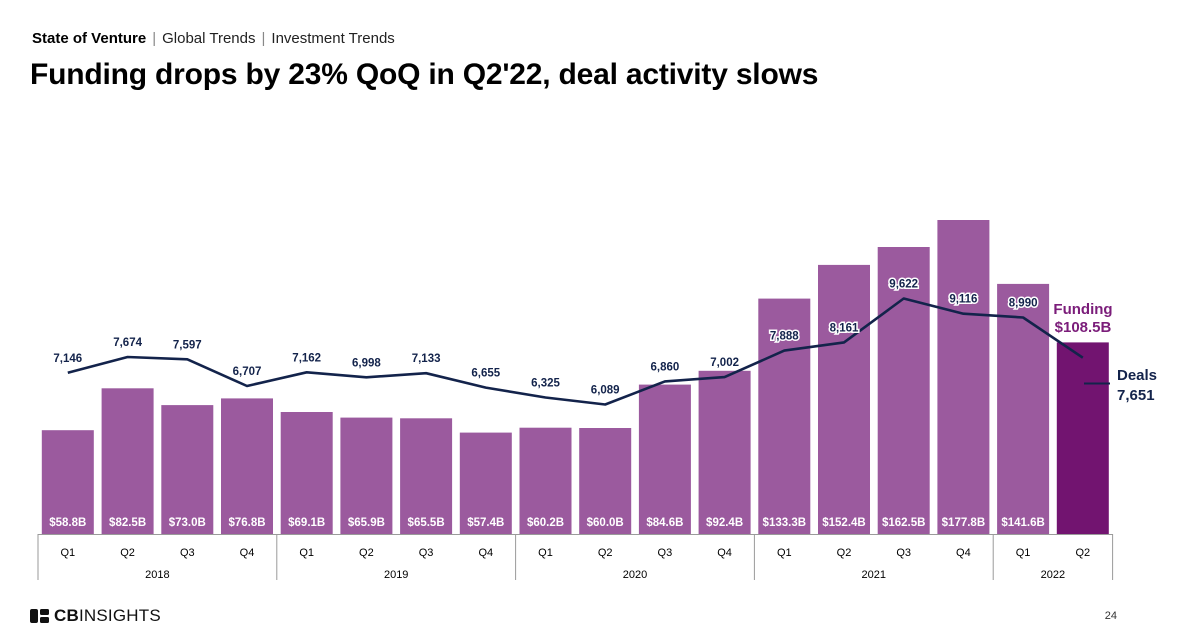 Image resolution: width=1177 pixels, height=640 pixels. Describe the element at coordinates (485, 374) in the screenshot. I see `deal-label: 6,655` at that location.